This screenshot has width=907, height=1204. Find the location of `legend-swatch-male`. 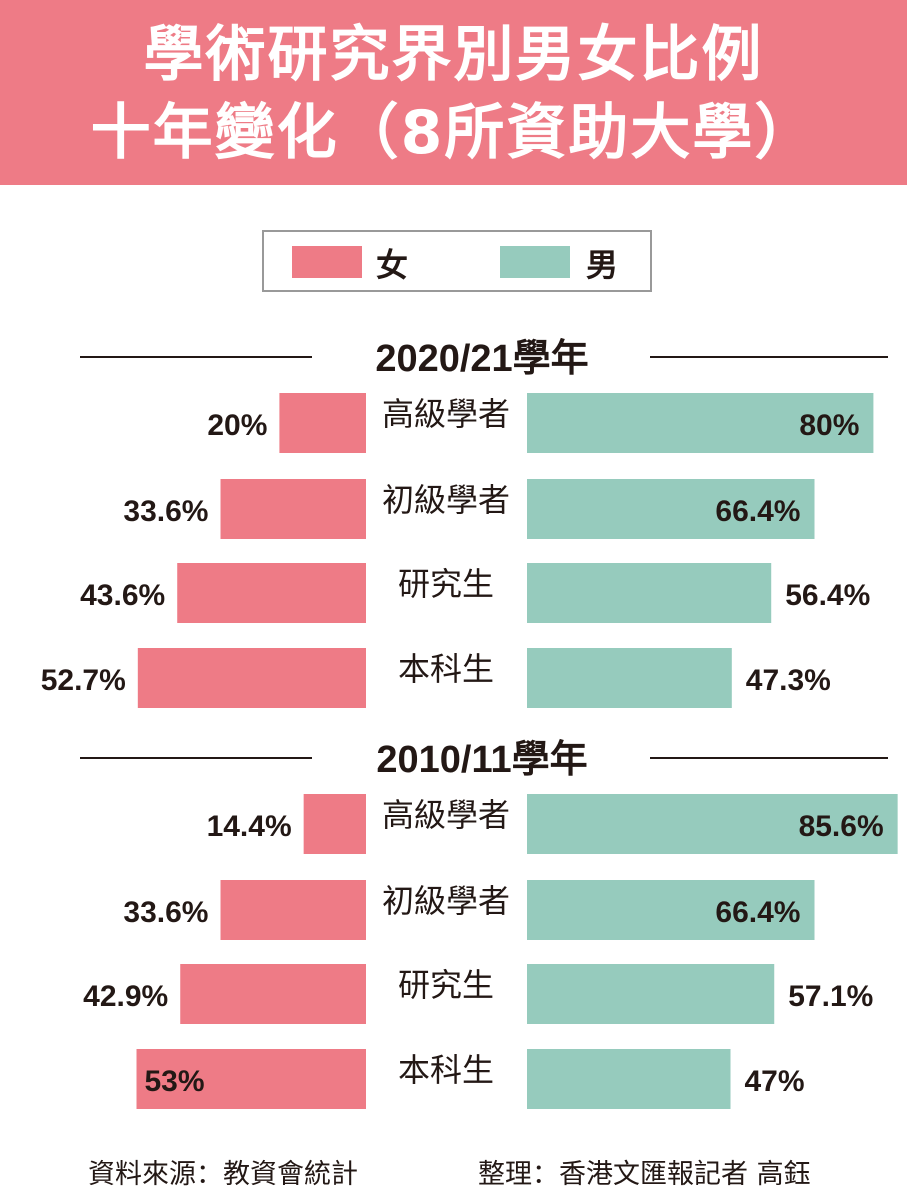

legend-swatch-male is located at coordinates (535, 262).